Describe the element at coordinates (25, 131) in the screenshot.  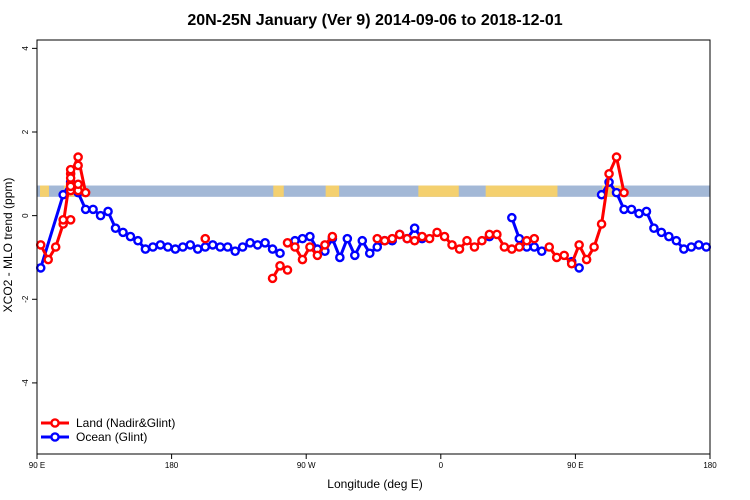
I see `y-tick-label: 2` at that location.